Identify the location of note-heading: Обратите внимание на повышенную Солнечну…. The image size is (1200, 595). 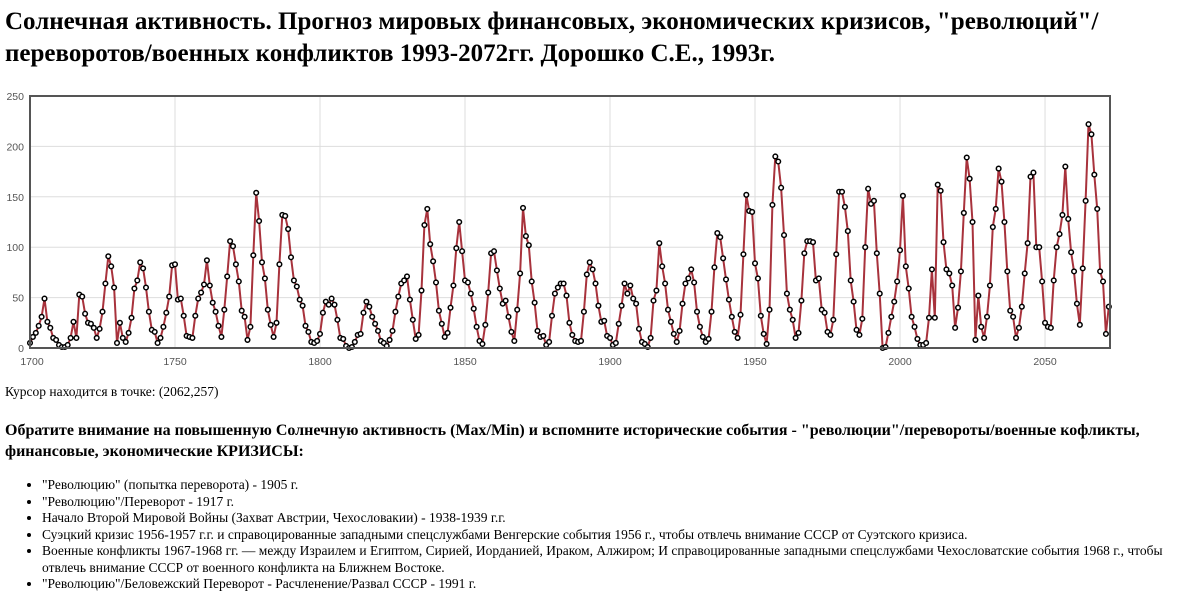
(572, 441).